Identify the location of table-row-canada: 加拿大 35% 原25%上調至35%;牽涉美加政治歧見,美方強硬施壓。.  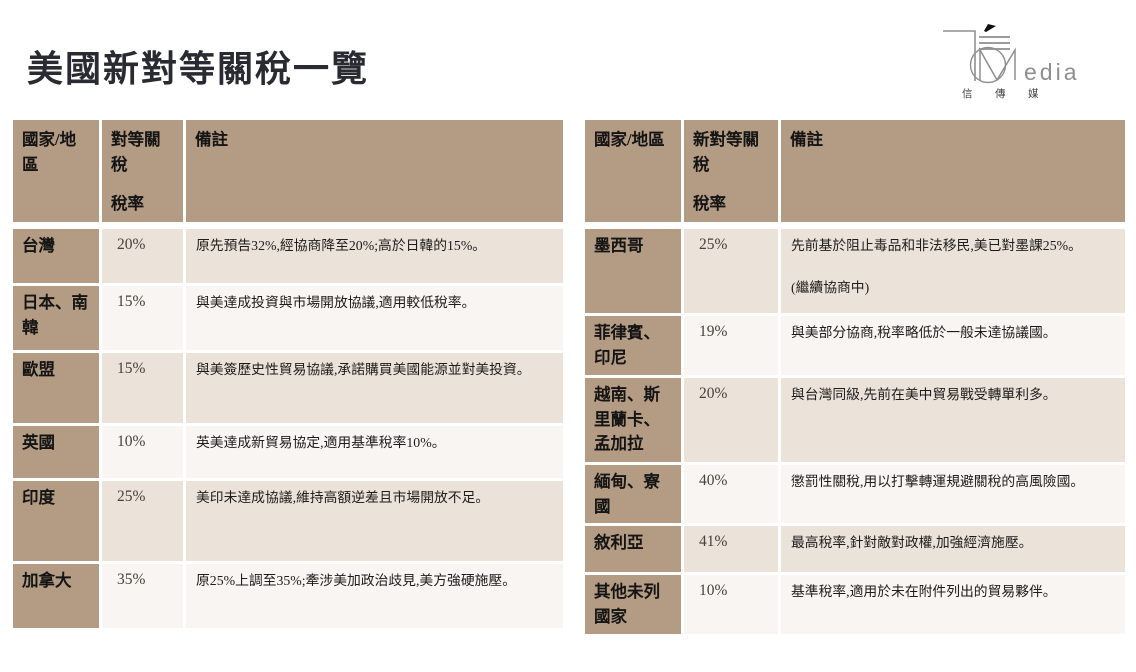
(288, 596).